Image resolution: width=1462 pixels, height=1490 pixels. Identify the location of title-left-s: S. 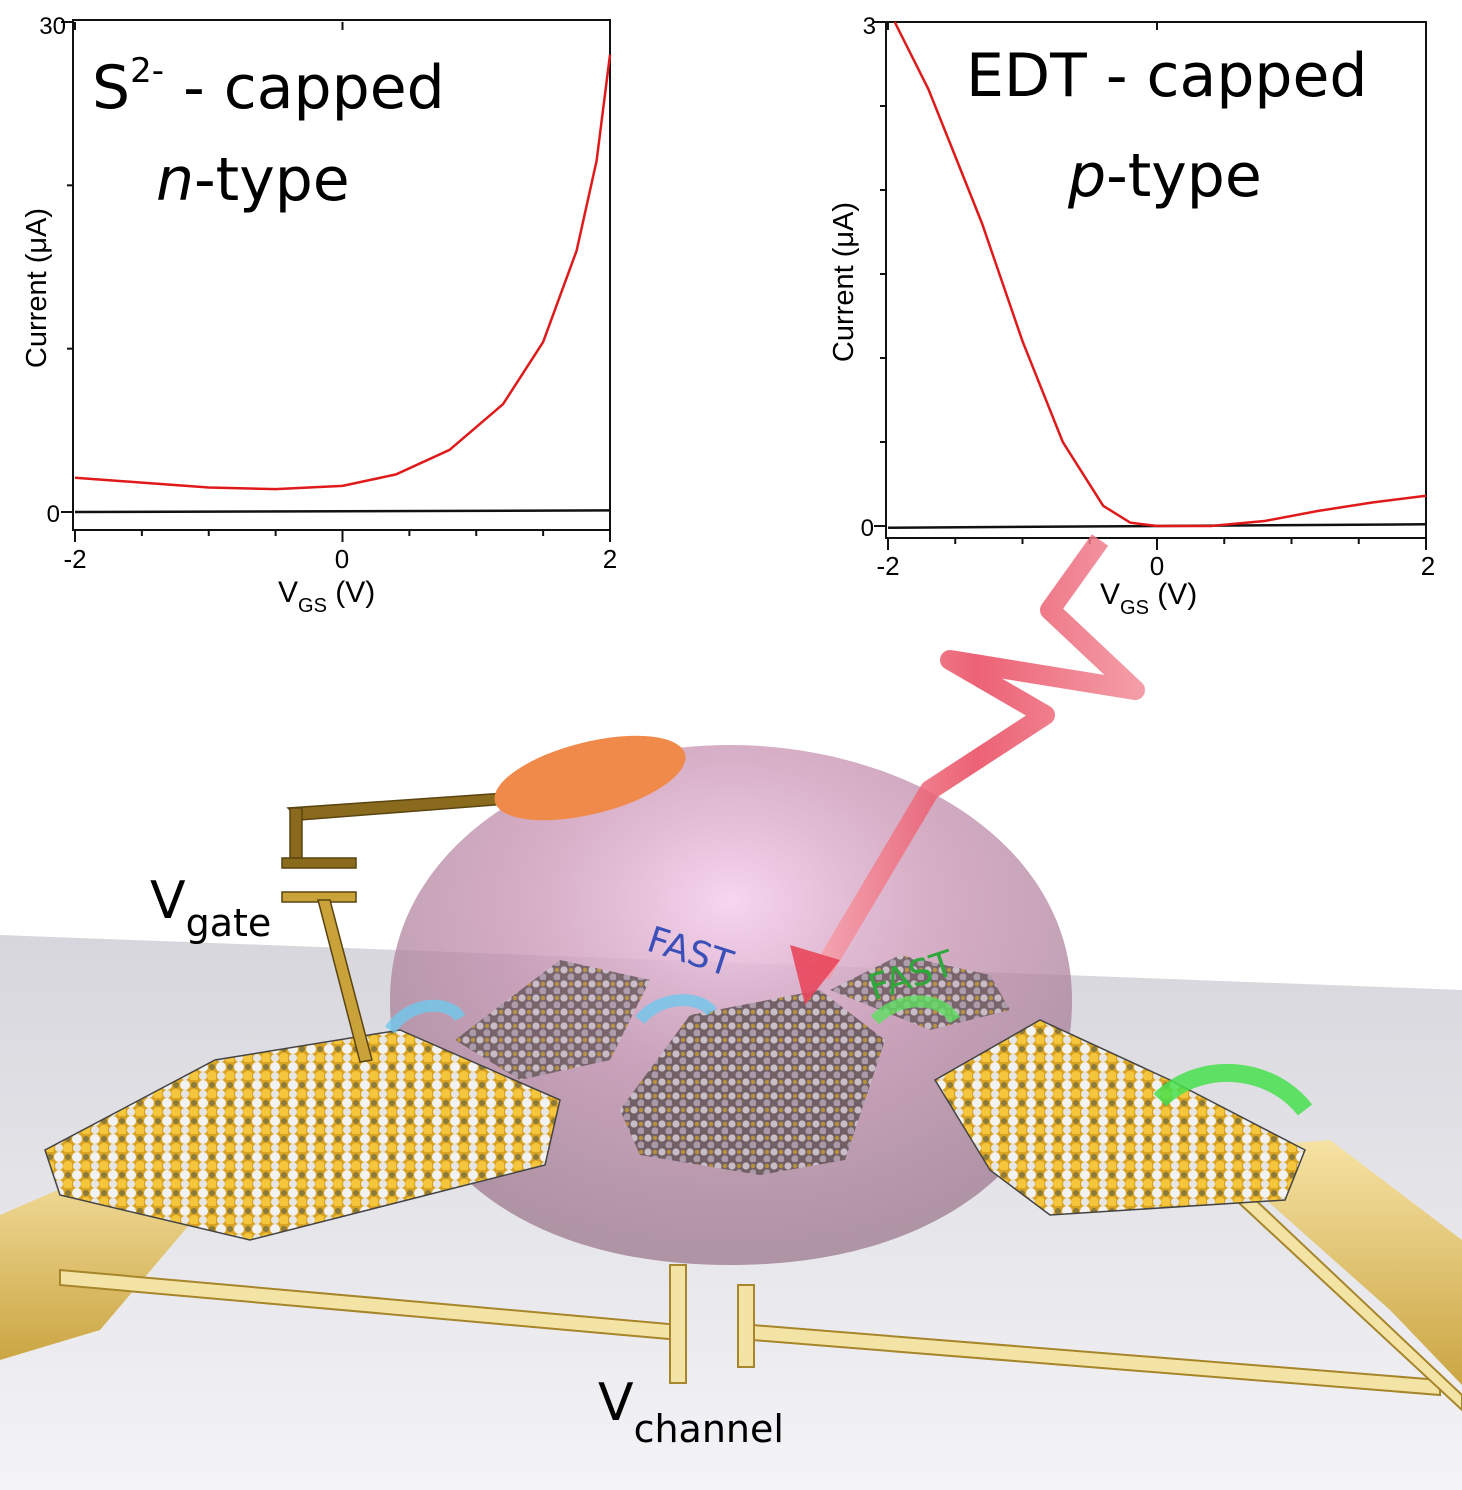
(111, 88).